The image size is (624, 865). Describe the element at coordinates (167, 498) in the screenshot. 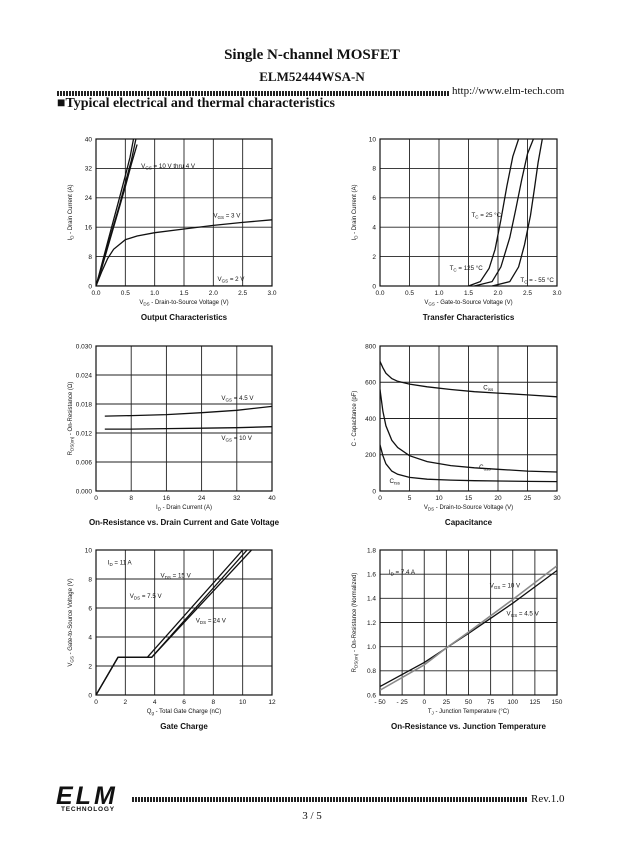

I see `x-tick-label: 16` at that location.